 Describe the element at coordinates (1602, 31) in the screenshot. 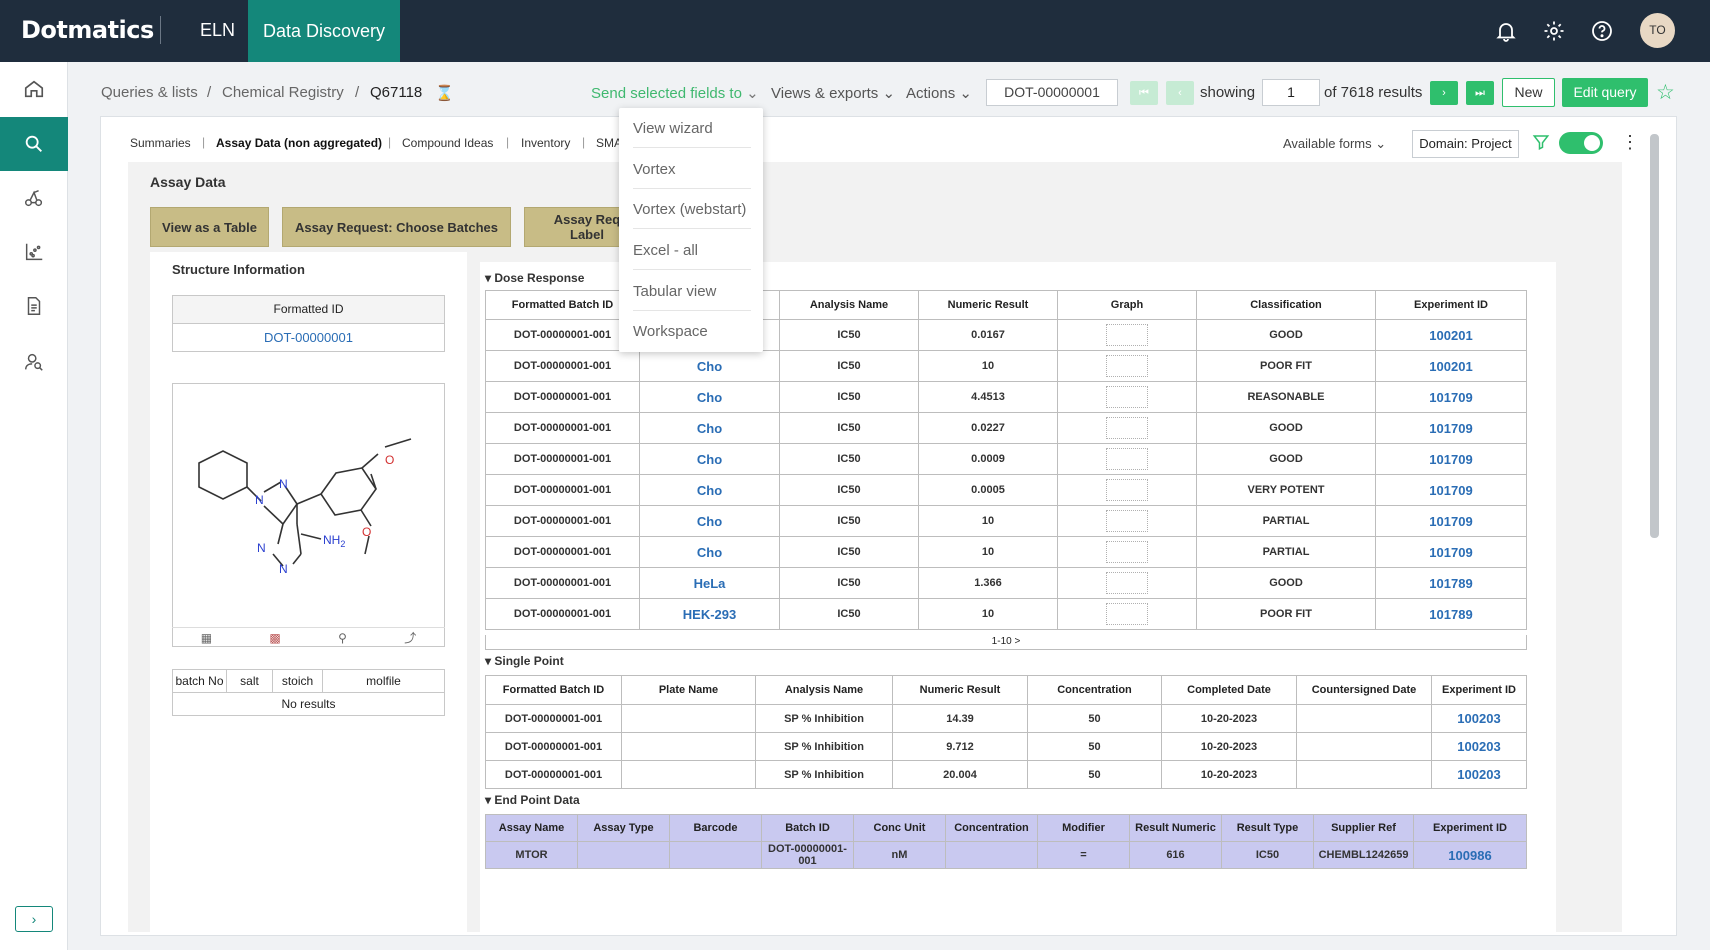

I see `help-icon` at that location.